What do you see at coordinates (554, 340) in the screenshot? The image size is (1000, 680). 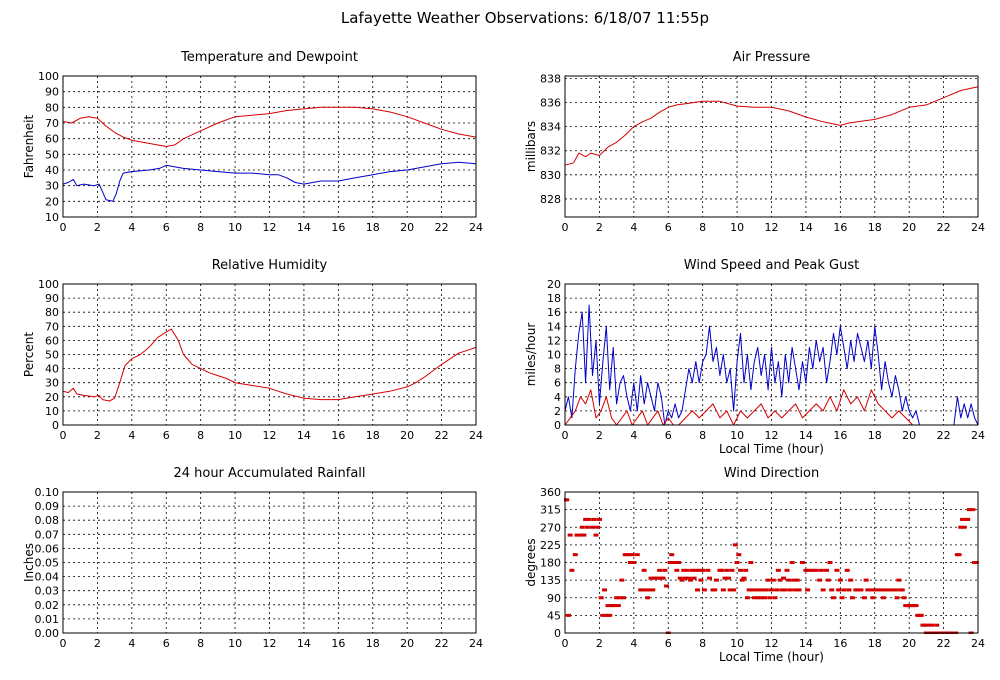 I see `y-tick-label: 12` at bounding box center [554, 340].